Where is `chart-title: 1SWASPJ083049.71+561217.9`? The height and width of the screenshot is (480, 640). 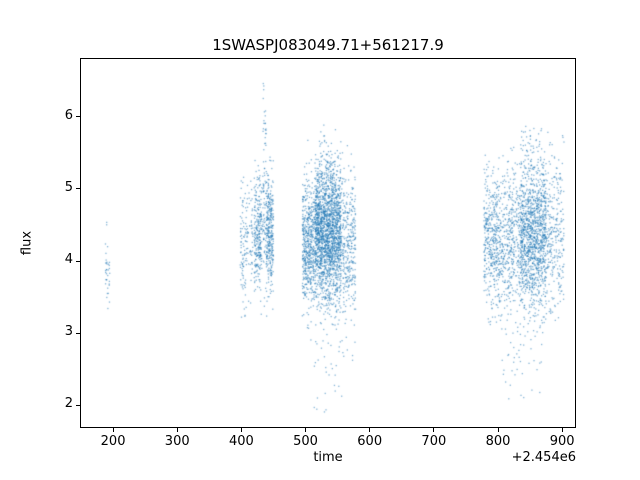 chart-title: 1SWASPJ083049.71+561217.9 is located at coordinates (328, 45).